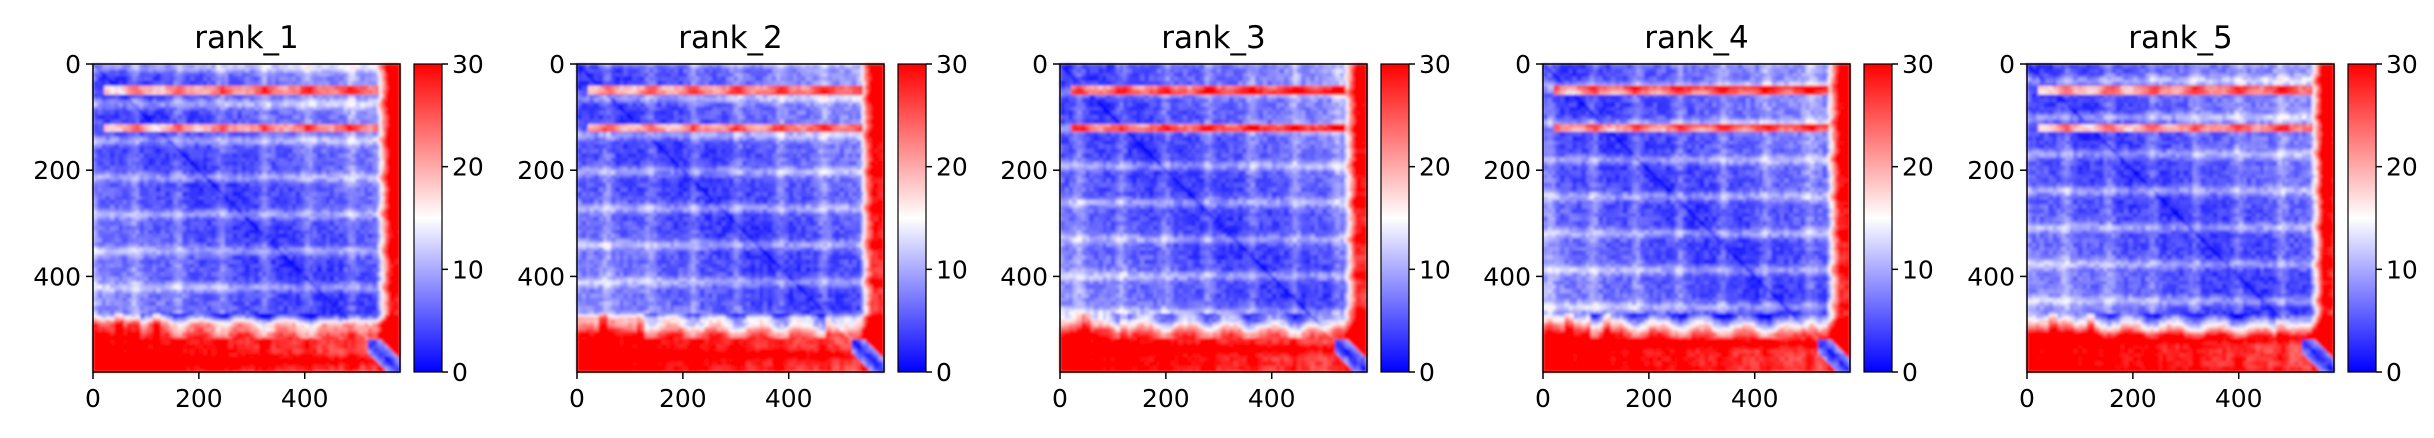 The image size is (2434, 438). Describe the element at coordinates (2180, 38) in the screenshot. I see `panel-title: rank_5` at that location.